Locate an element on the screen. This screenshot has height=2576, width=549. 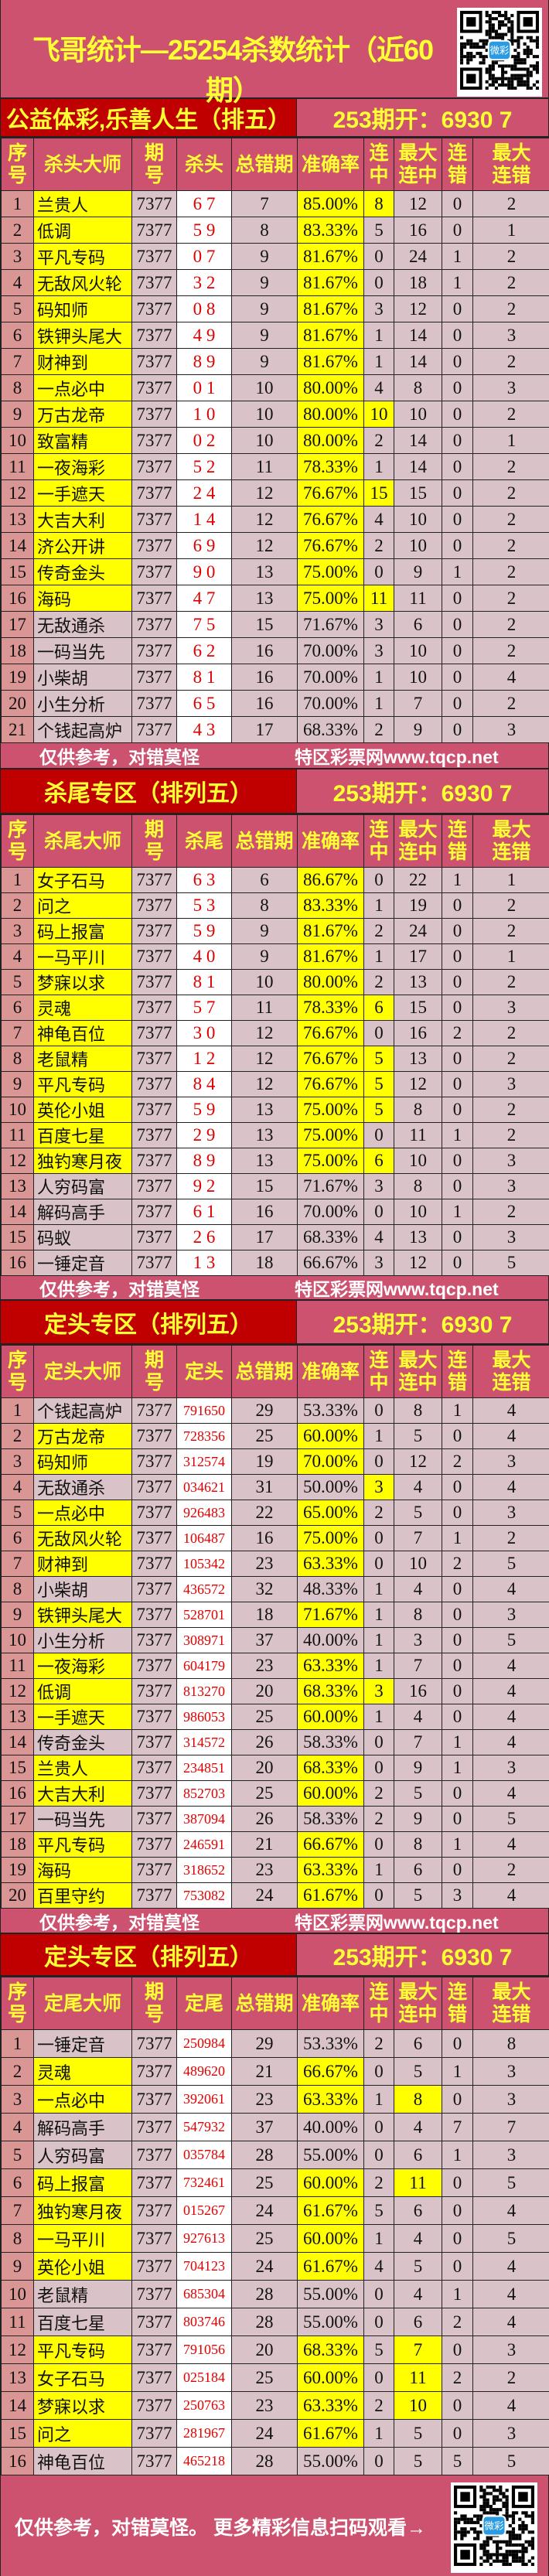
cell-max_streak: 12 is located at coordinates (418, 1462).